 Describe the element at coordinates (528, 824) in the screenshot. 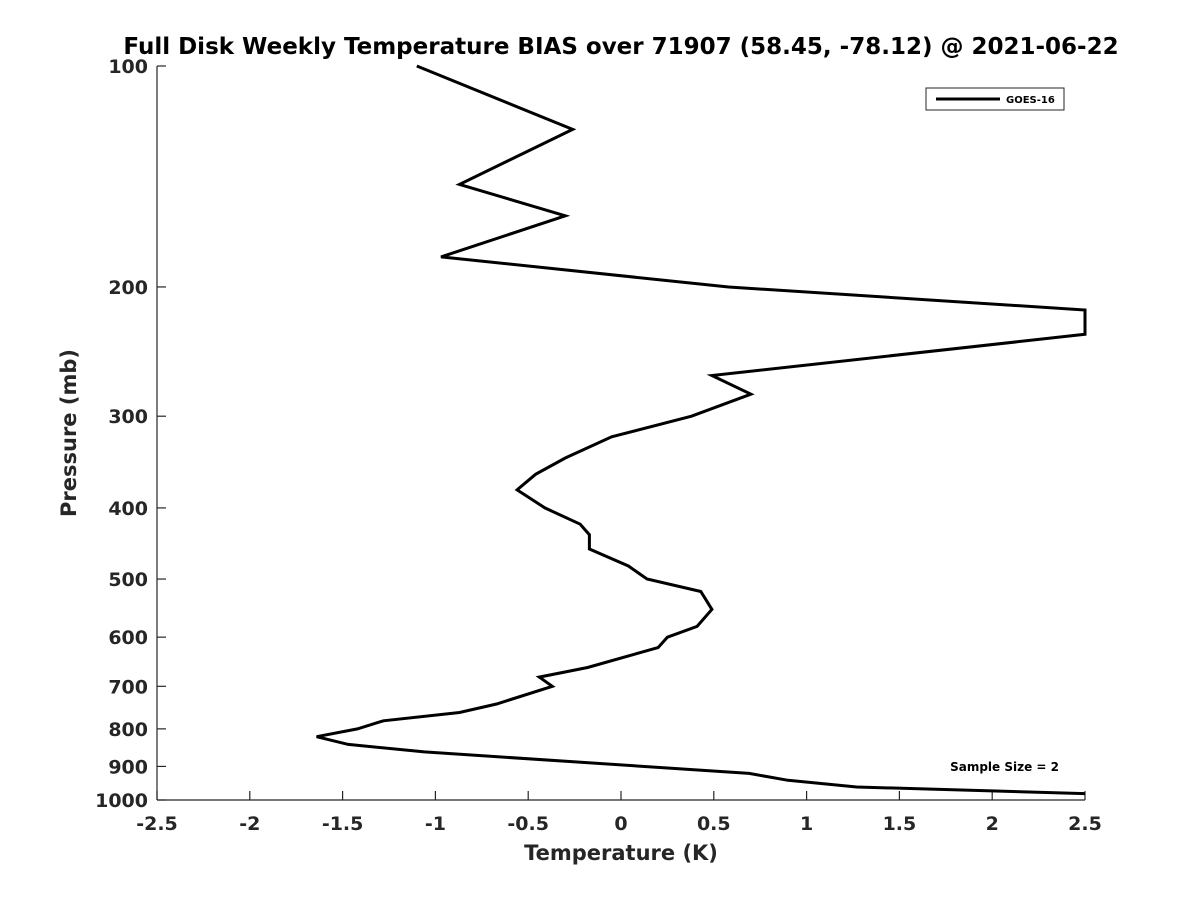

I see `x-tick-label: -0.5` at that location.